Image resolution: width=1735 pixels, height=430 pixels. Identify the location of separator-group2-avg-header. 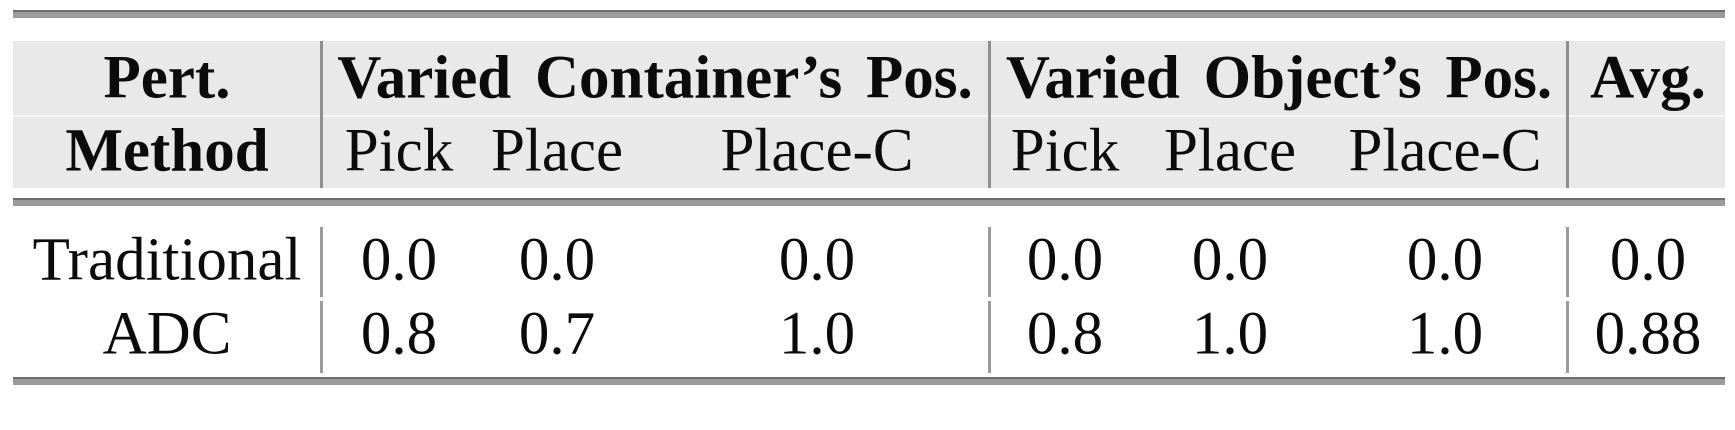
(1567, 114).